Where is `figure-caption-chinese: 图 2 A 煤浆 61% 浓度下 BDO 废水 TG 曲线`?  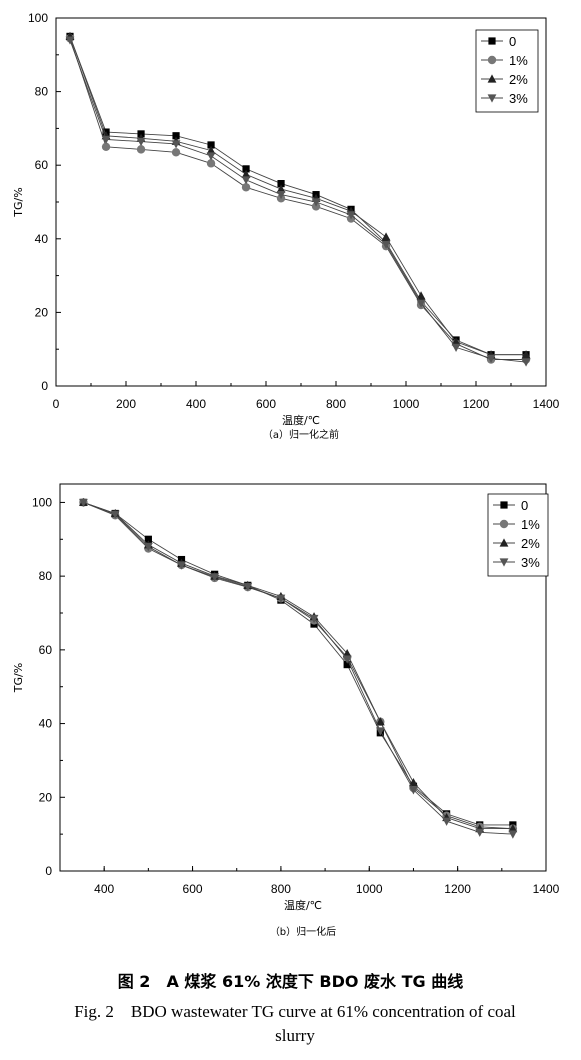
figure-caption-chinese: 图 2 A 煤浆 61% 浓度下 BDO 废水 TG 曲线 is located at coordinates (290, 981).